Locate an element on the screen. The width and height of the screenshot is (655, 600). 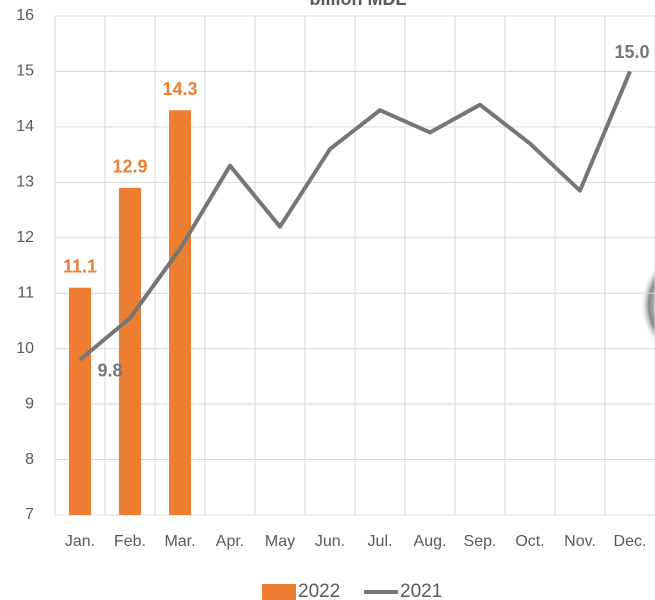
y-tick-label: 10 is located at coordinates (25, 348).